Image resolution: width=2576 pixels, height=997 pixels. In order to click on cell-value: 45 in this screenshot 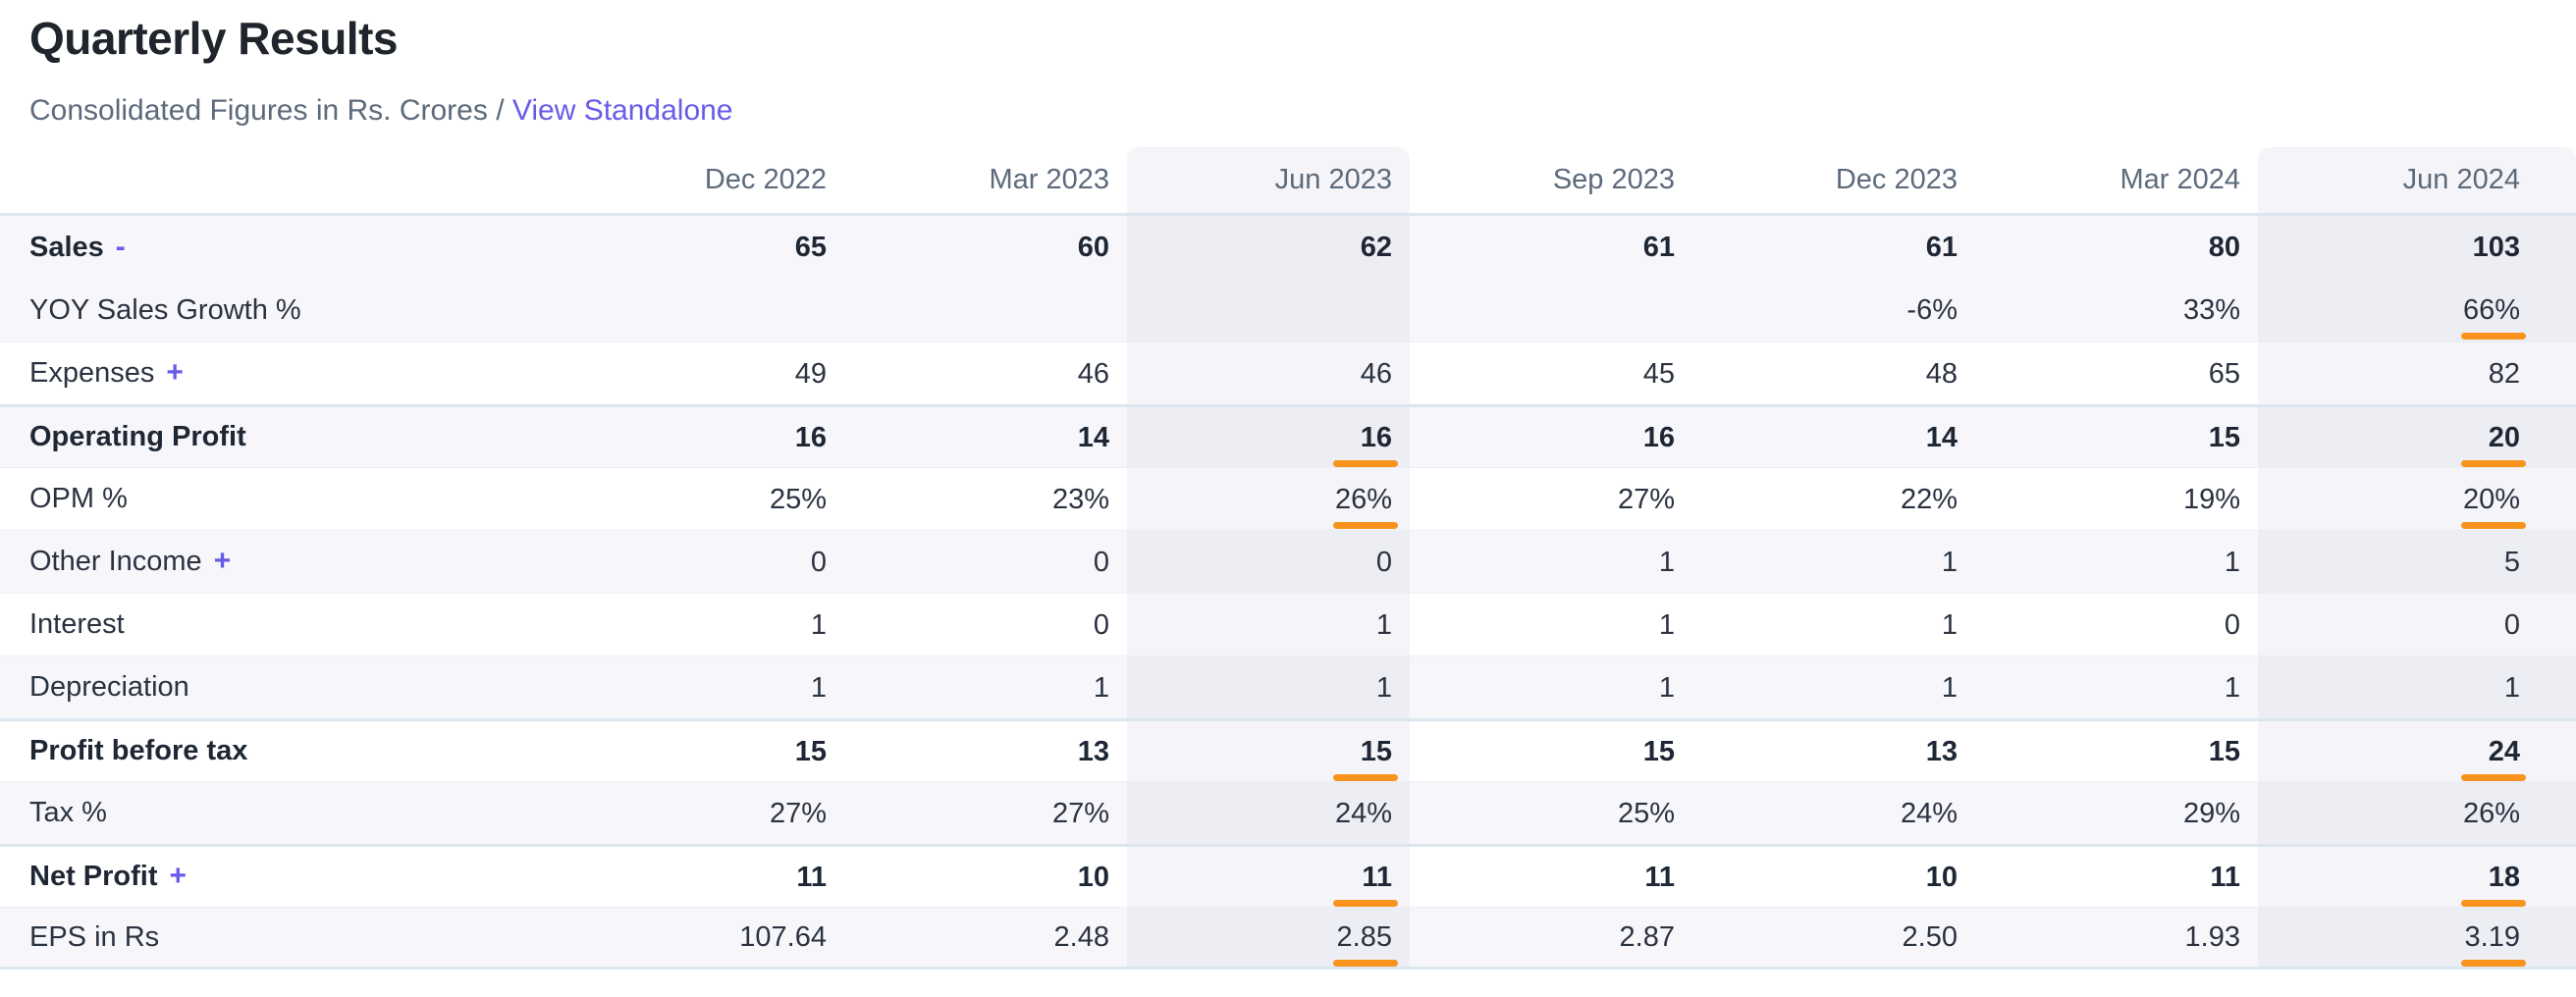, I will do `click(1658, 373)`.